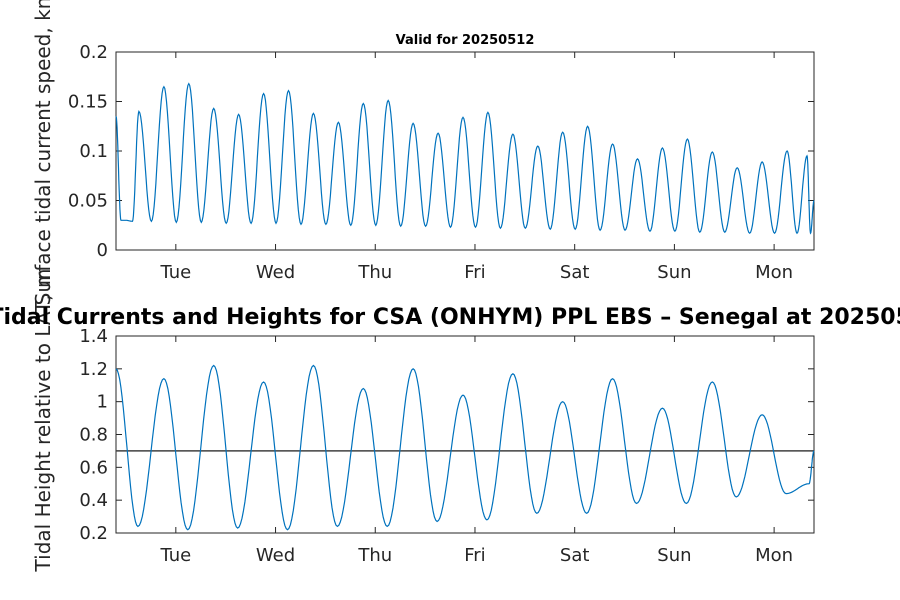  Describe the element at coordinates (275, 555) in the screenshot. I see `tidal-height-xtick-label: Wed` at that location.